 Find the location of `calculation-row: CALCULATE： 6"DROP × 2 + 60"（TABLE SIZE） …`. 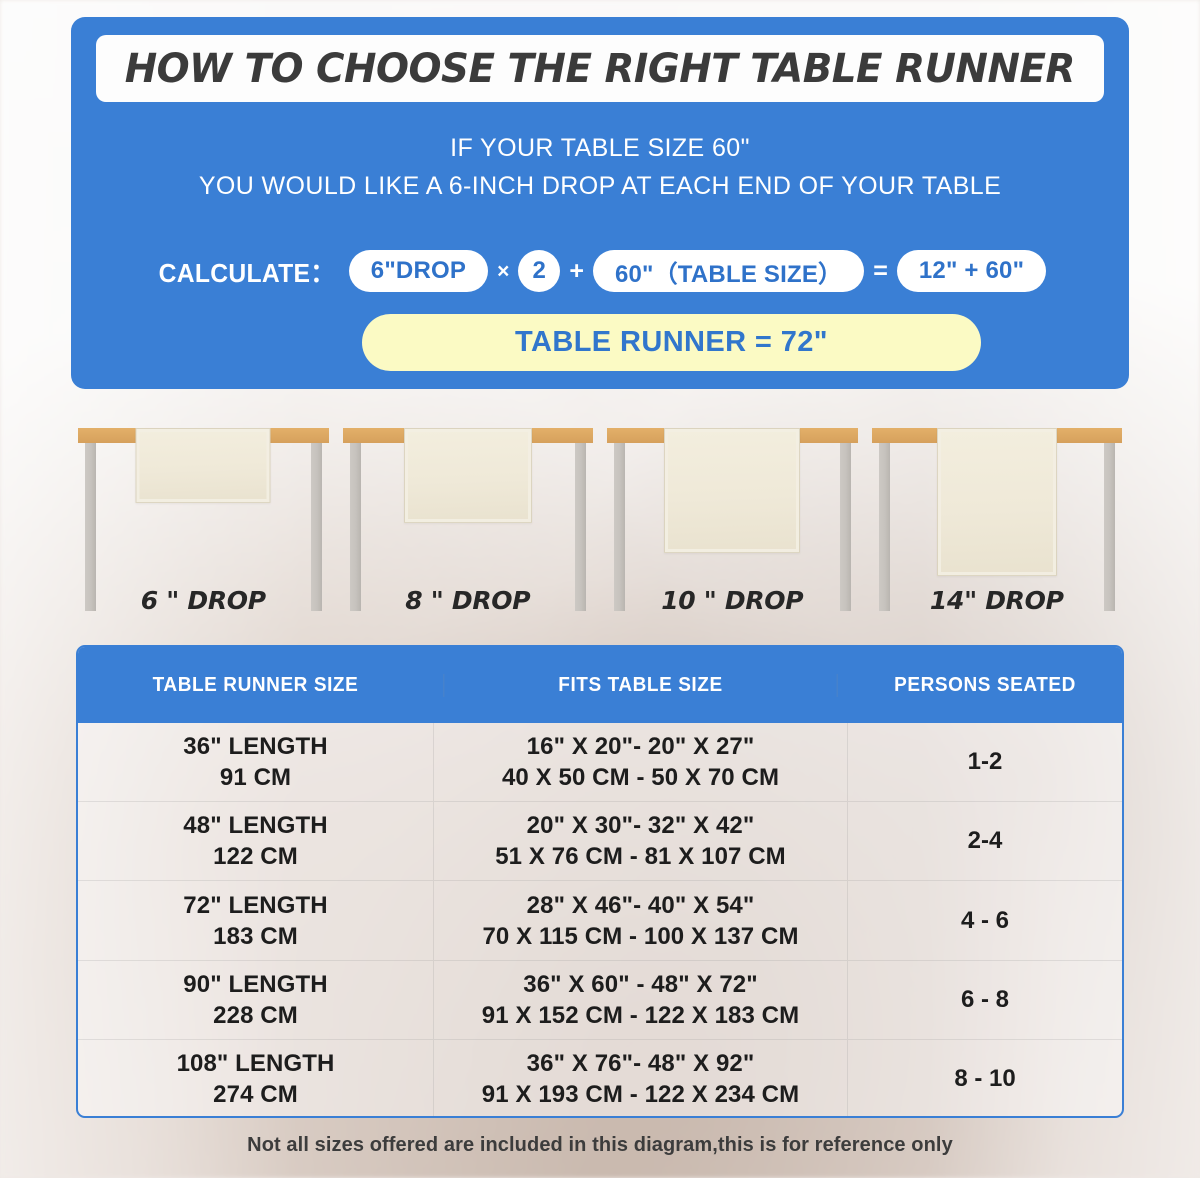

calculation-row: CALCULATE： 6"DROP × 2 + 60"（TABLE SIZE） … is located at coordinates (600, 271).